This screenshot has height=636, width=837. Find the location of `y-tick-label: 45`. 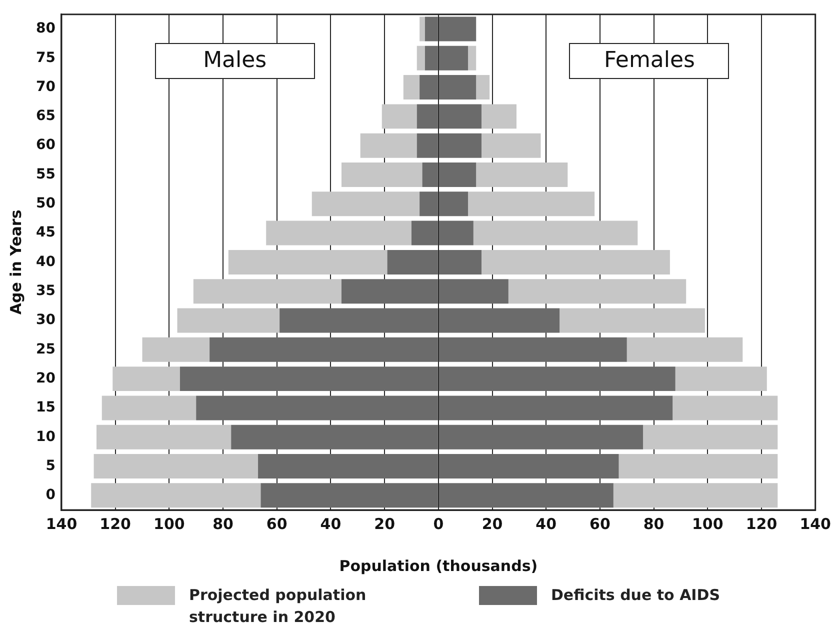

y-tick-label: 45 is located at coordinates (46, 232).